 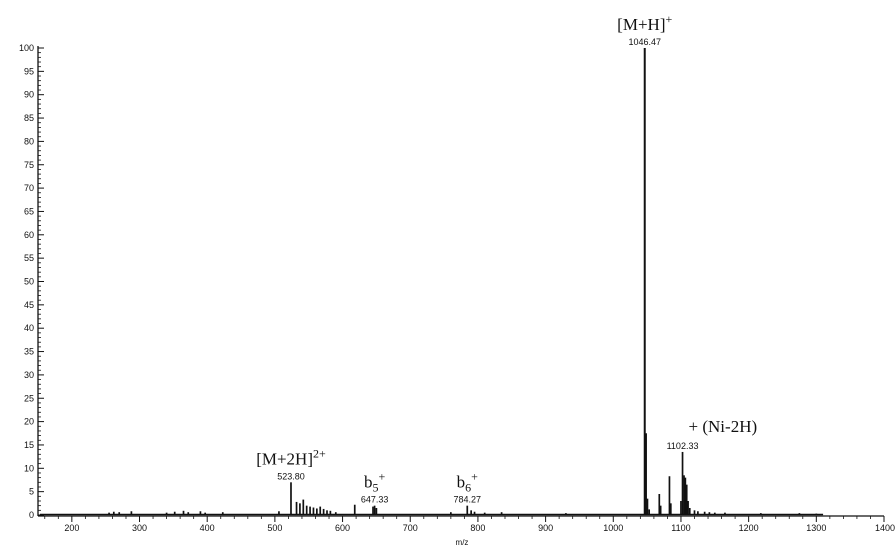 What do you see at coordinates (29, 71) in the screenshot?
I see `y-tick-label: 95` at bounding box center [29, 71].